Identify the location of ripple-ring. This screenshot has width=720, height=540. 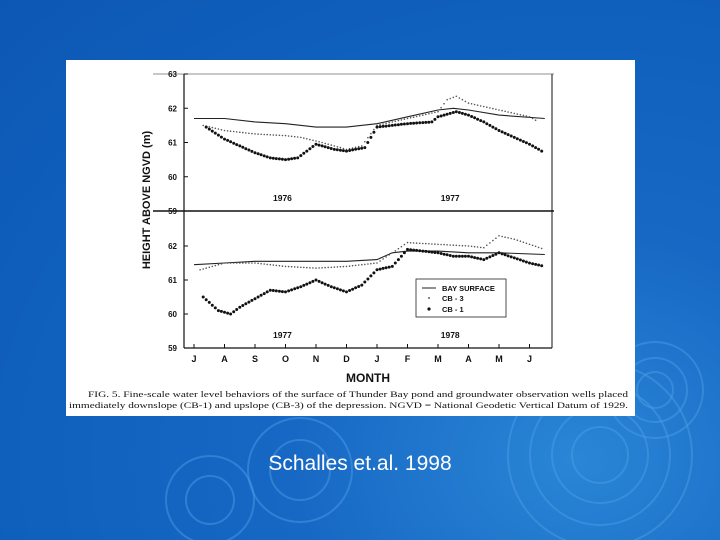
(300, 470).